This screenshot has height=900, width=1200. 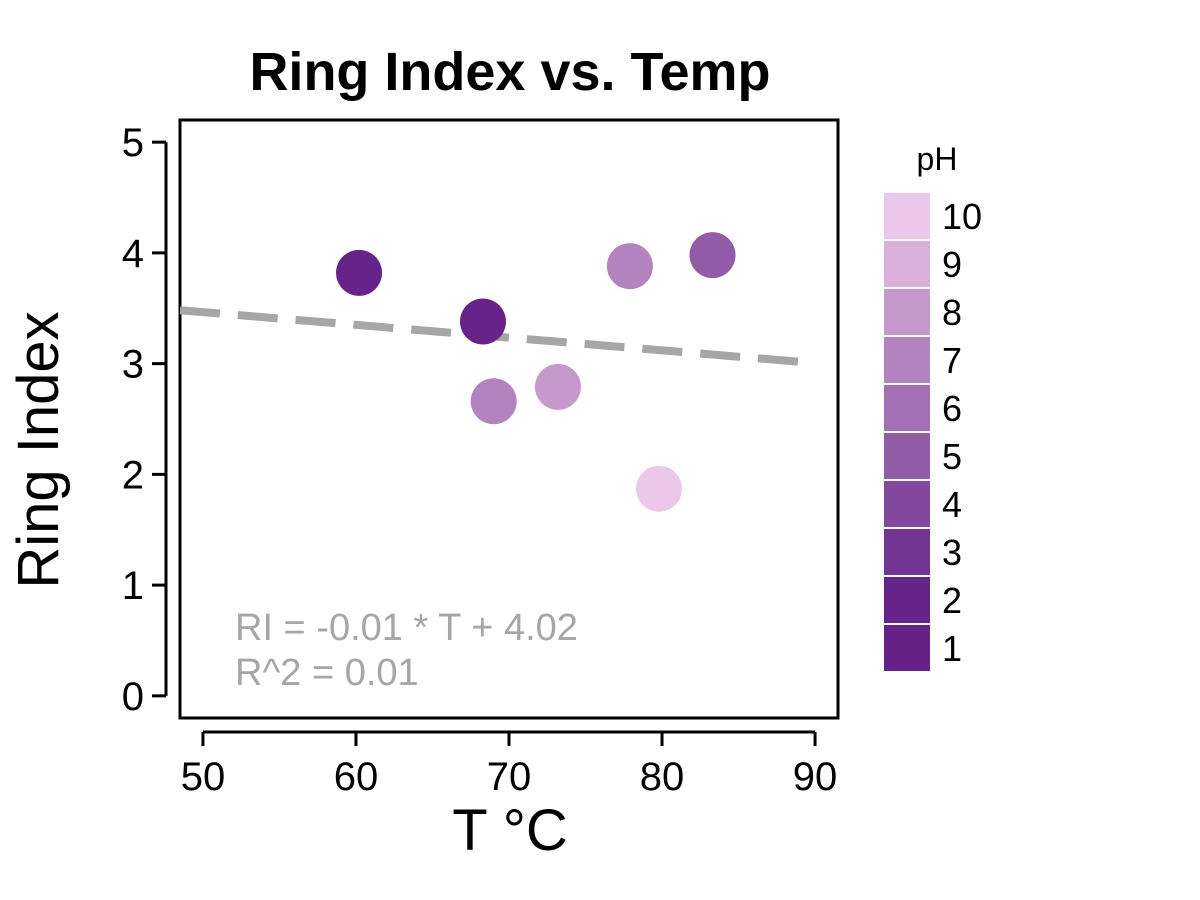 I want to click on y-axis-title: Ring Index, so click(x=38, y=449).